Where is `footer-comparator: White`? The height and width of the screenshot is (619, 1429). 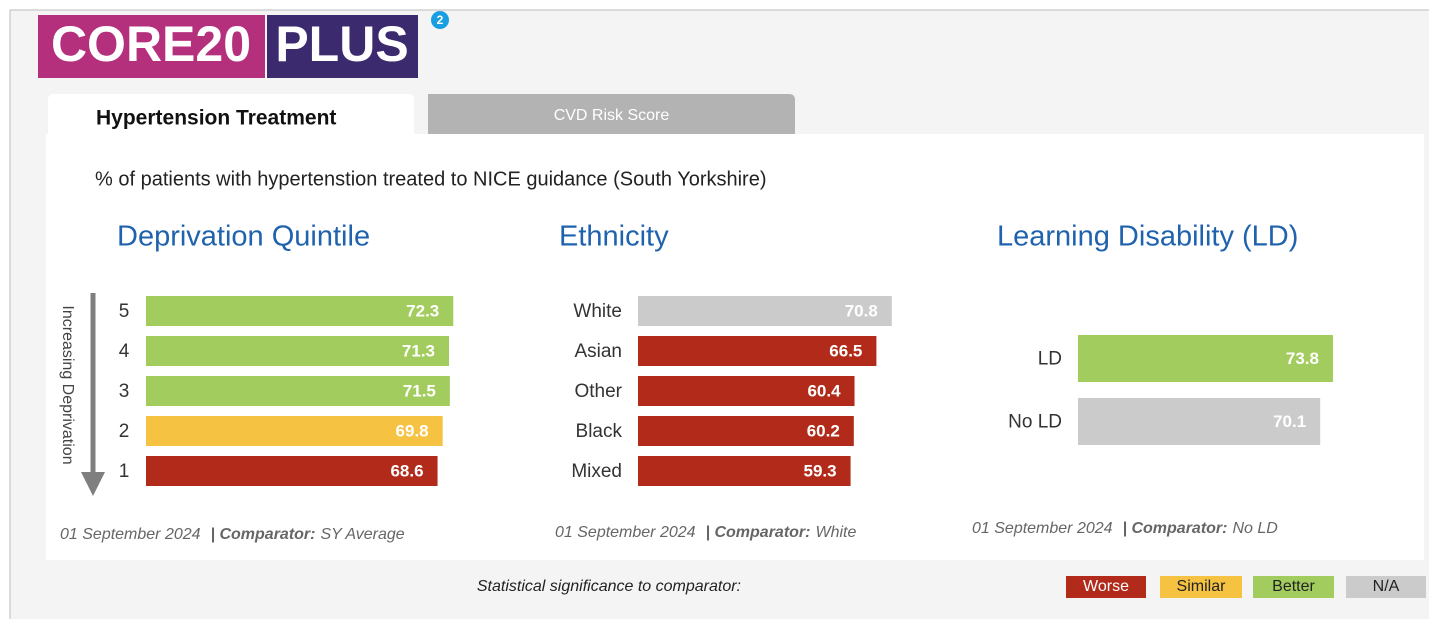
footer-comparator: White is located at coordinates (835, 532).